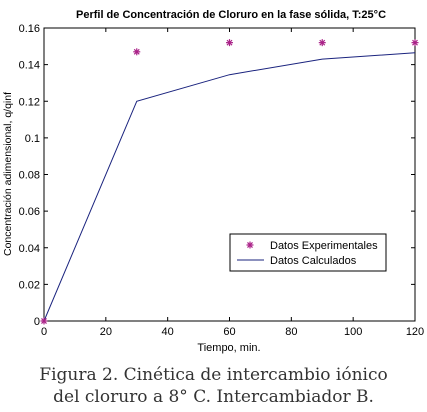 This screenshot has height=412, width=427. Describe the element at coordinates (415, 332) in the screenshot. I see `x-tick-label: 120` at that location.